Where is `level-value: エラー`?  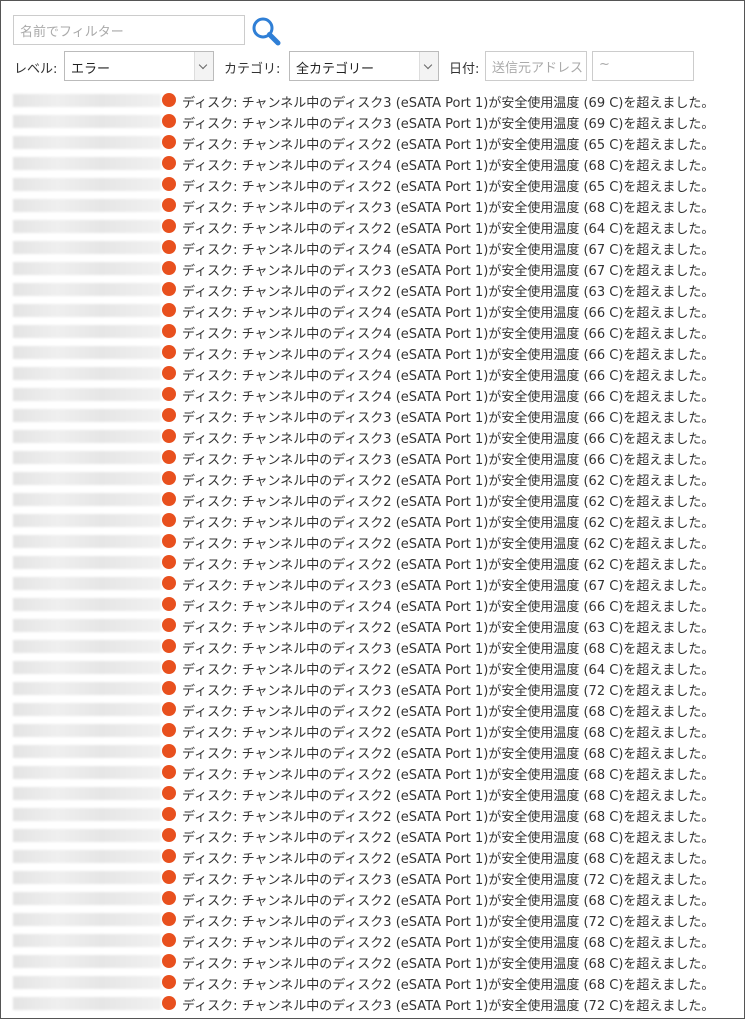
level-value: エラー is located at coordinates (91, 69).